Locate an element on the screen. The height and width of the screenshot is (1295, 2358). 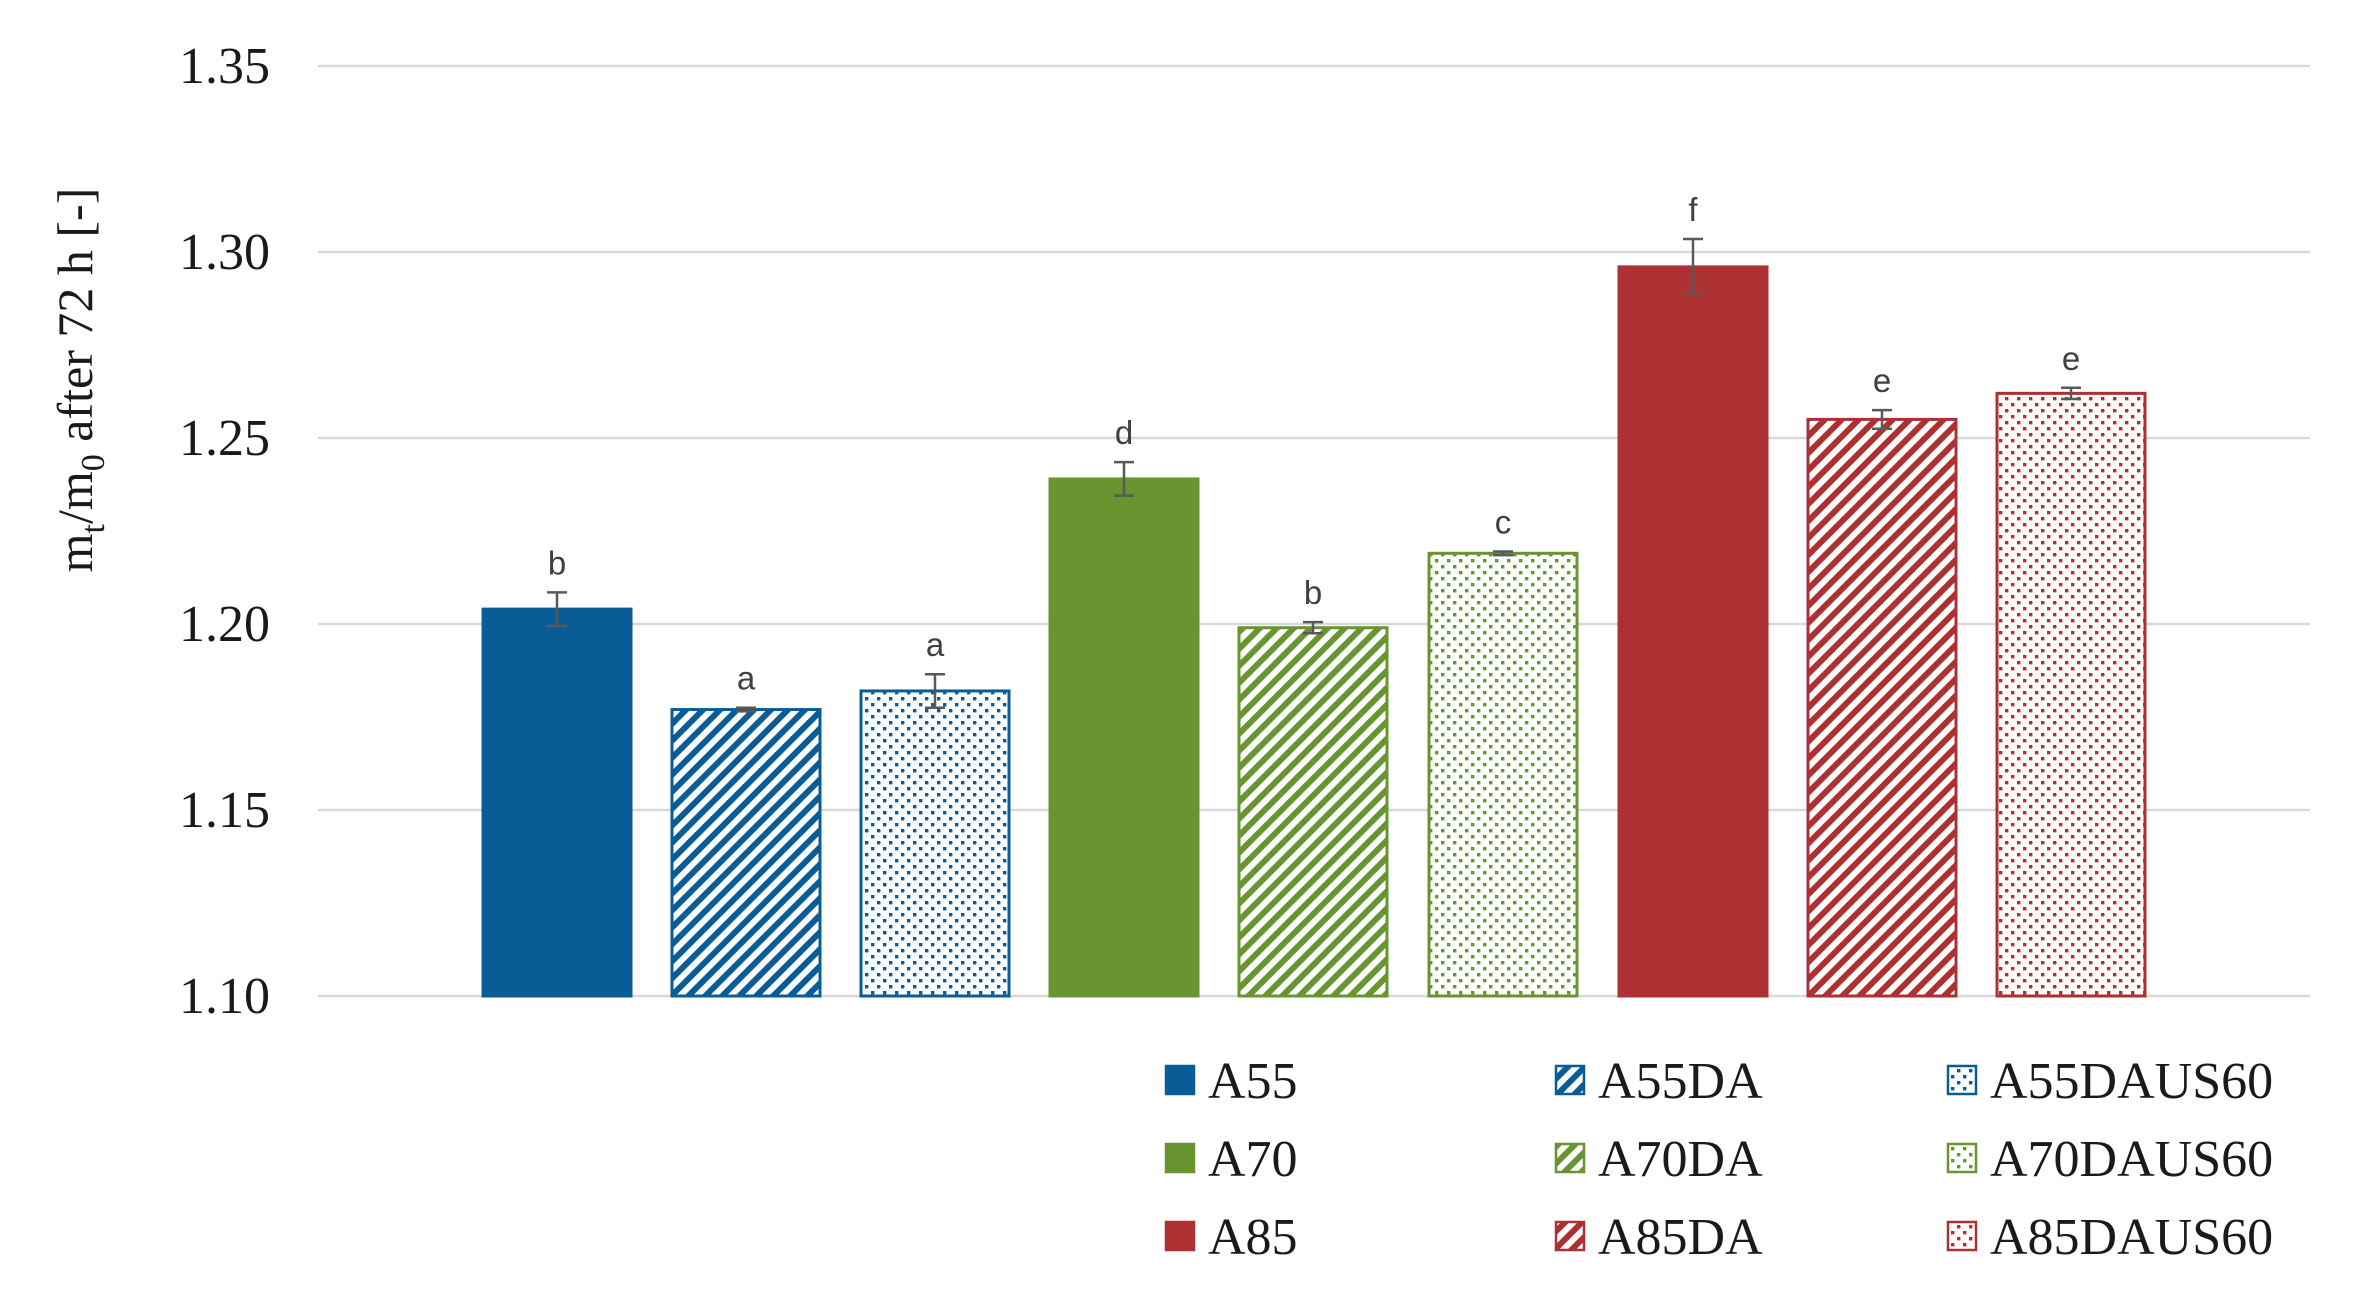
legend-item-a85: A85 is located at coordinates (1231, 1237).